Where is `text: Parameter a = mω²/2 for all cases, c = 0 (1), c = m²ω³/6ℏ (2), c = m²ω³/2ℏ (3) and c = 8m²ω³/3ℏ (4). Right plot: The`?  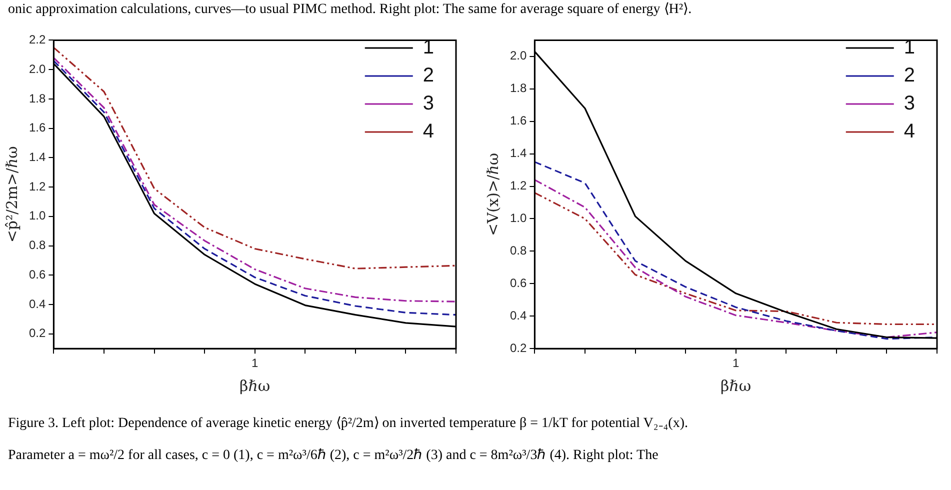
text: Parameter a = mω²/2 for all cases, c = 0 (1), c = m²ω³/6ℏ (2), c = m²ω³/2ℏ (3) and c = 8m²ω³/3ℏ (4). Right plot: The is located at coordinates (334, 456).